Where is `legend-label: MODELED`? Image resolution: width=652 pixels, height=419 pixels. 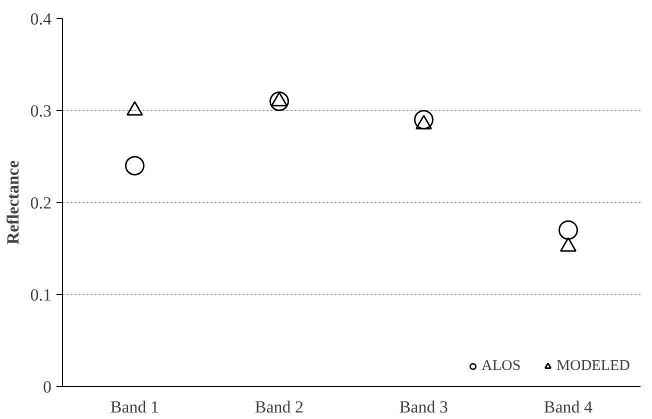
legend-label: MODELED is located at coordinates (593, 366).